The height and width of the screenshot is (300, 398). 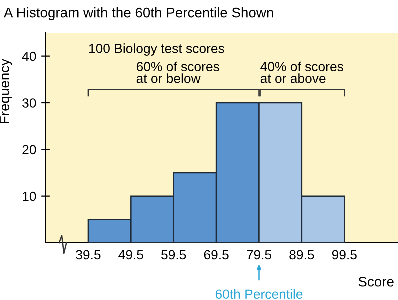 What do you see at coordinates (88, 255) in the screenshot?
I see `x-tick-label: 39.5` at bounding box center [88, 255].